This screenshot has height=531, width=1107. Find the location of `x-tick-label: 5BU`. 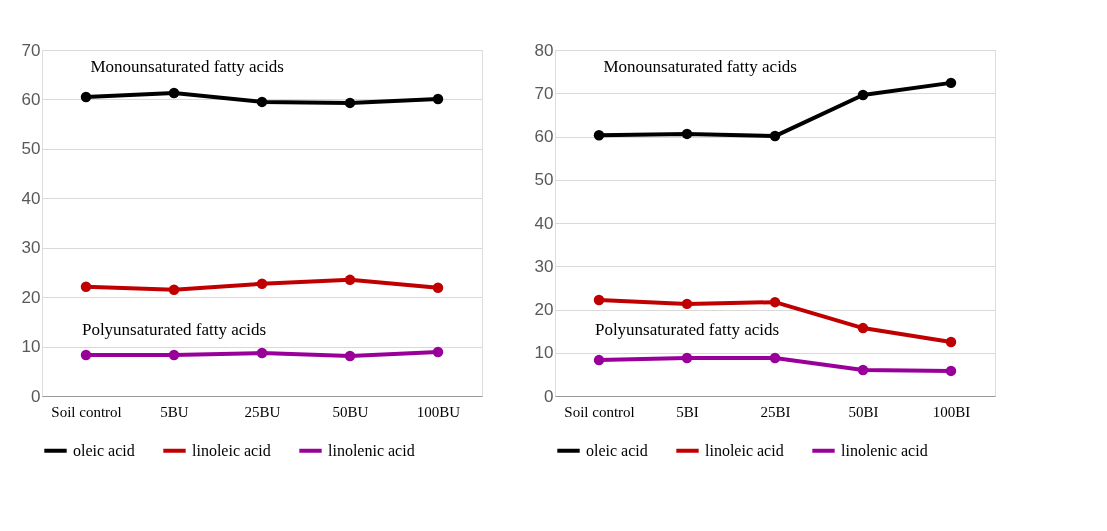

x-tick-label: 5BU is located at coordinates (174, 411).